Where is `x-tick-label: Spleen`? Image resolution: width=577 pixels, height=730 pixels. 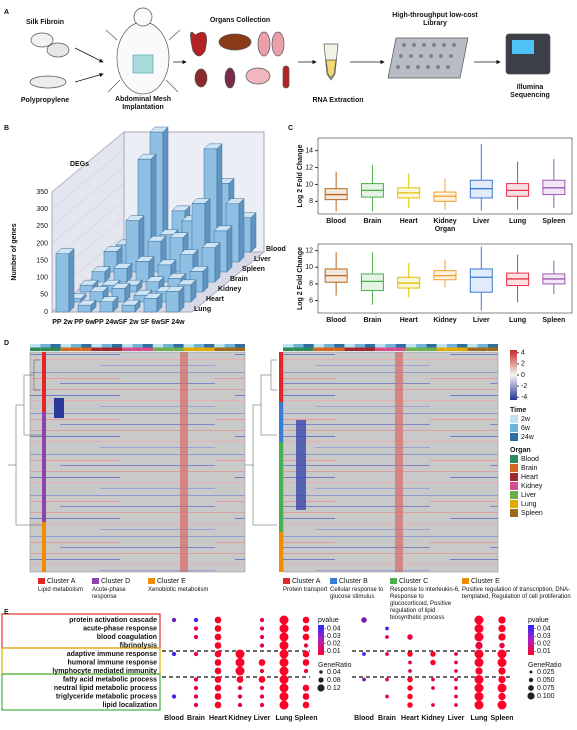 x-tick-label: Spleen is located at coordinates (553, 320).